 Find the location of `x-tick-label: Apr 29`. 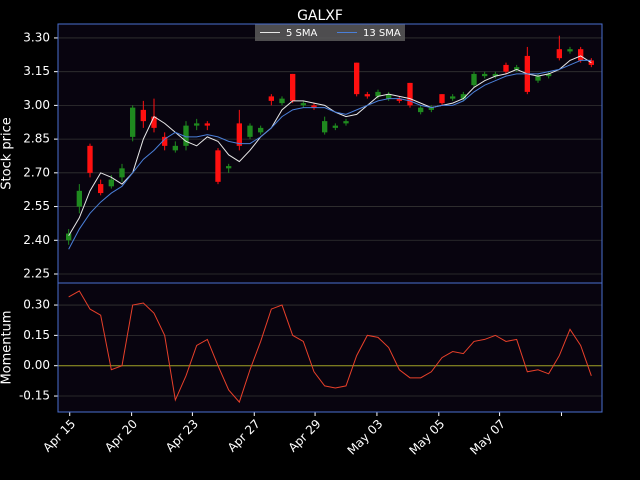

x-tick-label: Apr 29 is located at coordinates (305, 436).